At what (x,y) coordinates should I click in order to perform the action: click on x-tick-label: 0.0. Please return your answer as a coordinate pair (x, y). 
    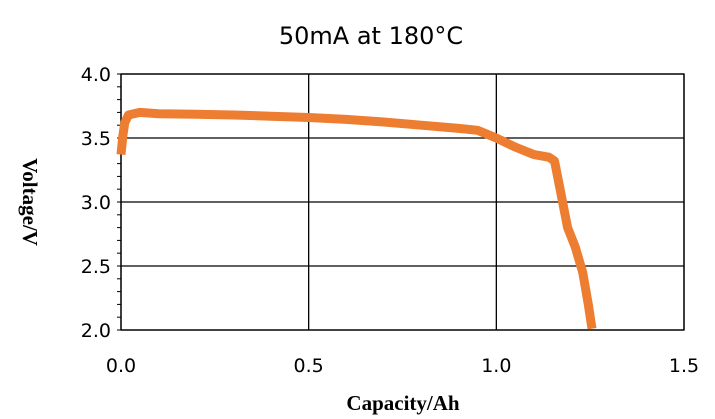
    Looking at the image, I should click on (121, 366).